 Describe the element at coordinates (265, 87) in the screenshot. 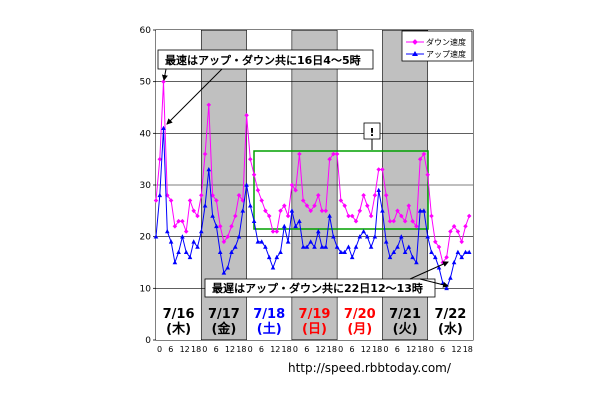

I see `fastest-annotation: 最速はアップ・ダウン共に16日4～5時` at that location.